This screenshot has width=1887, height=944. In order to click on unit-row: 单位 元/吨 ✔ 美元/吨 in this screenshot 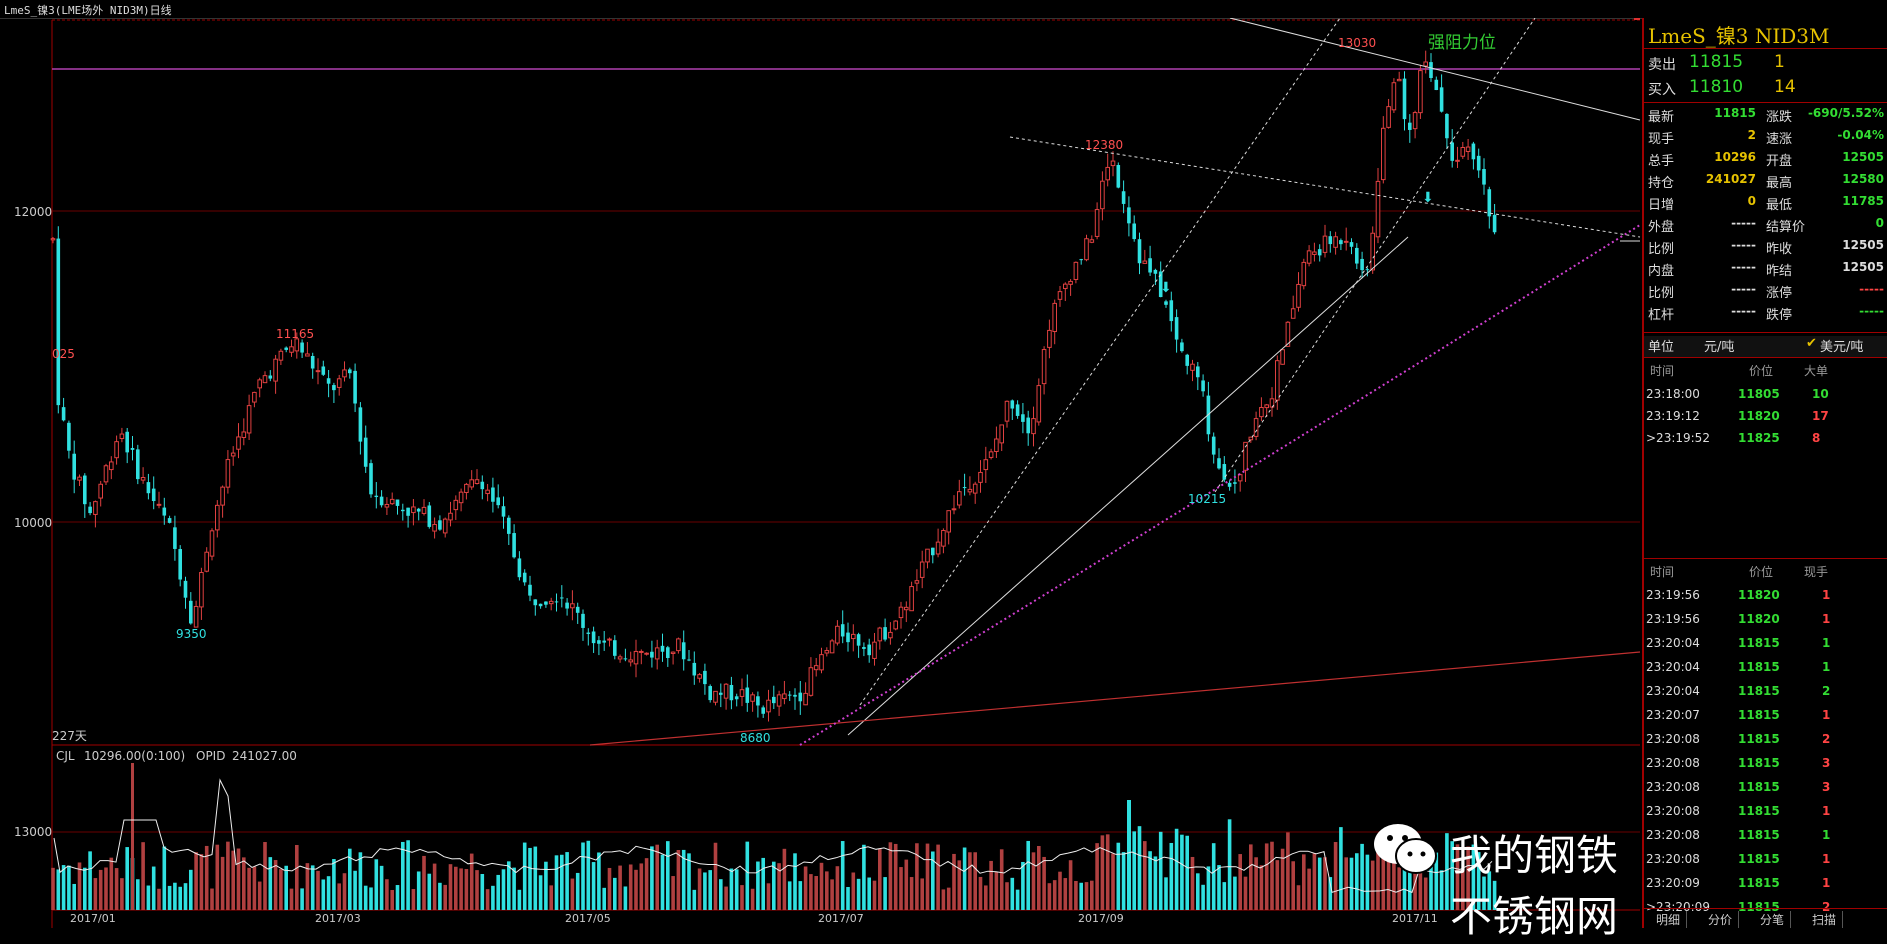, I will do `click(1765, 347)`.